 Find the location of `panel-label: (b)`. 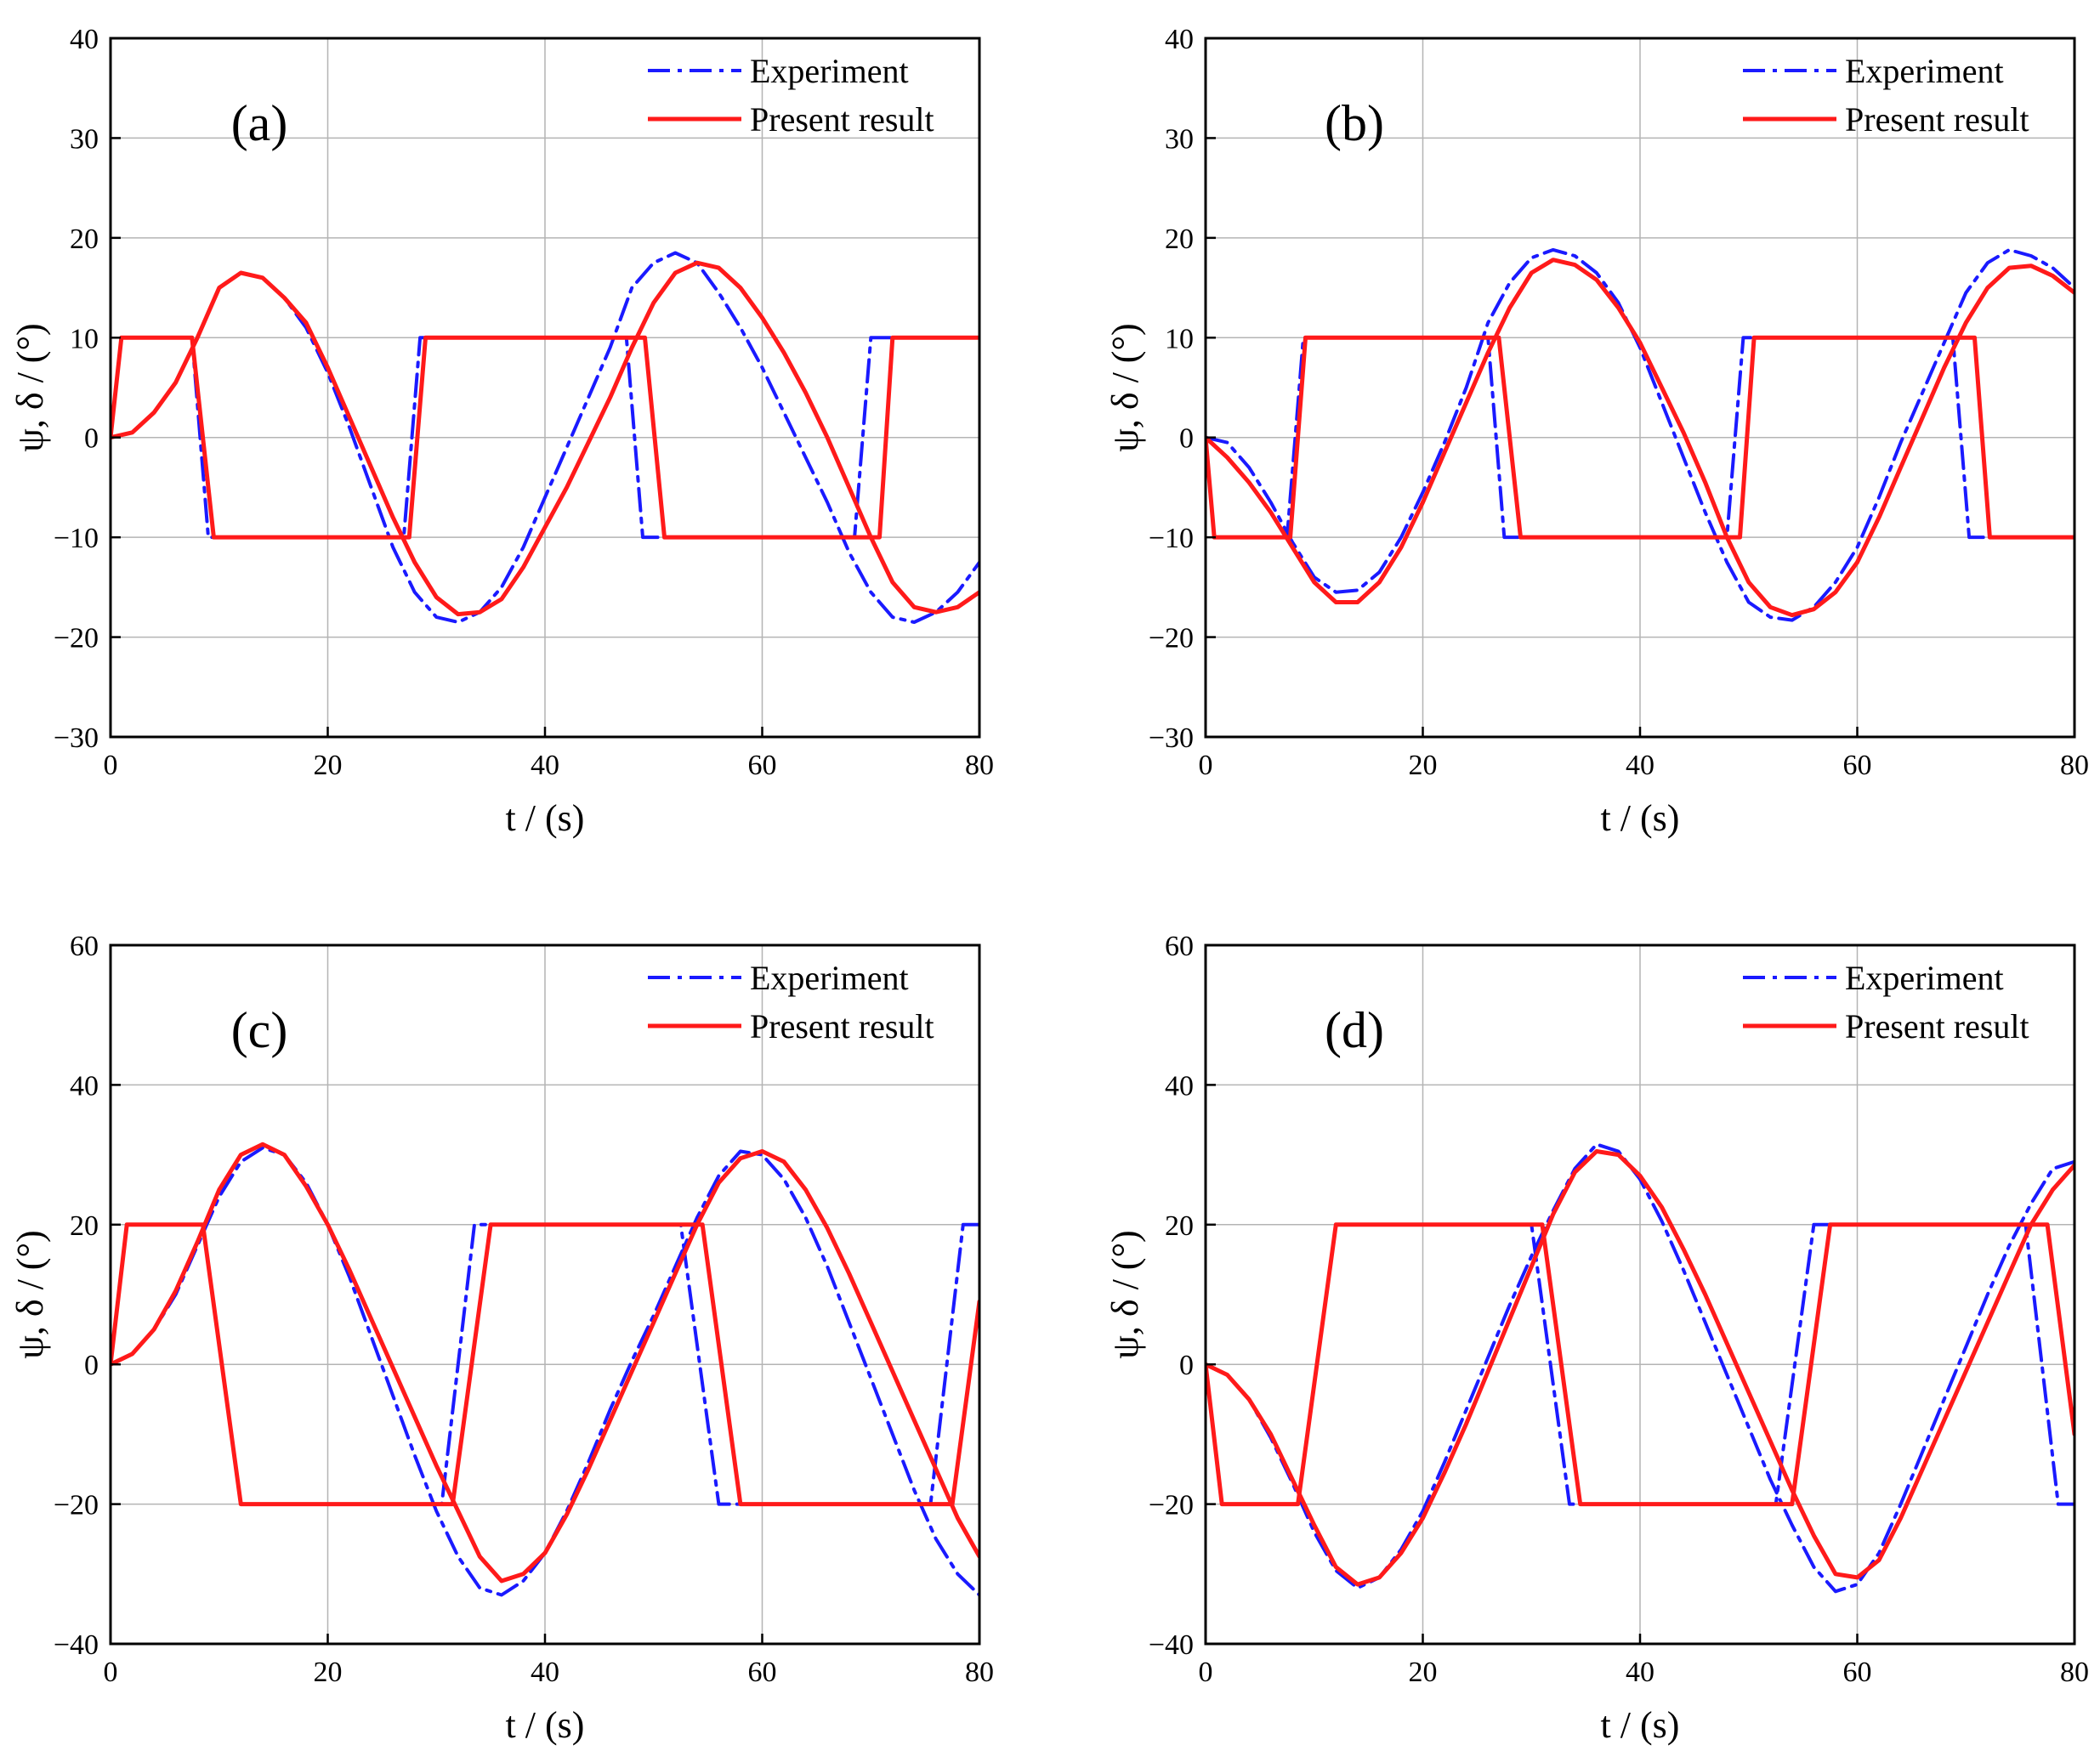

panel-label: (b) is located at coordinates (1355, 123).